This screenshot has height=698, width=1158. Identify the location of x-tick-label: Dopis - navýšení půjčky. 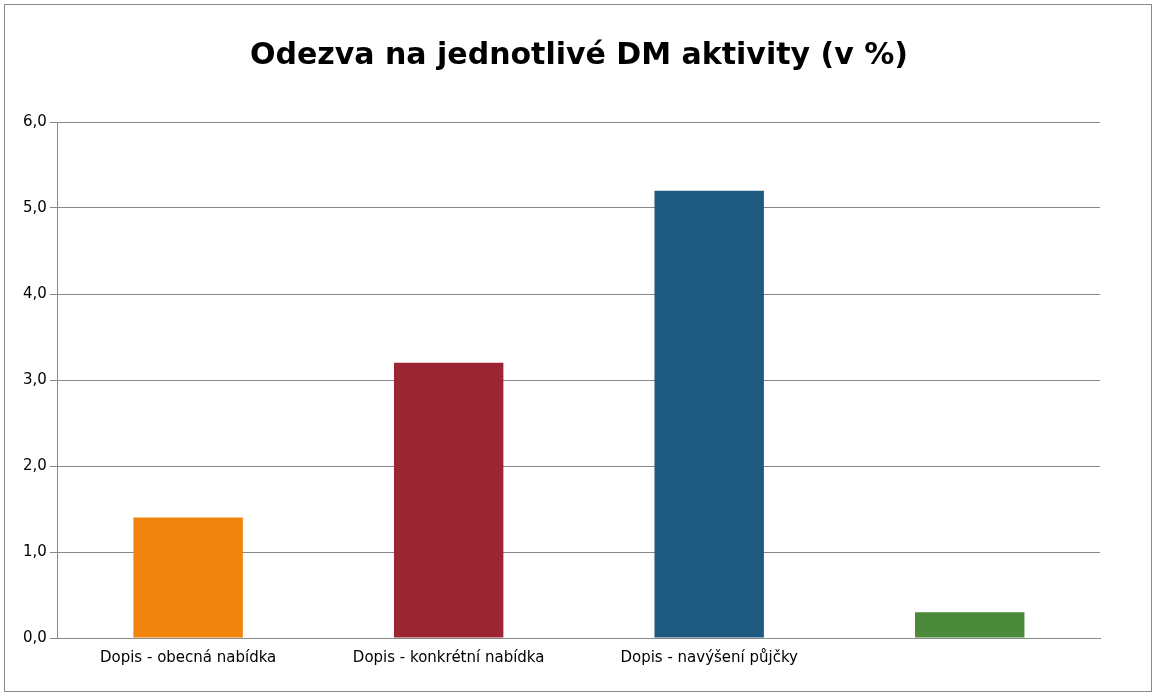
(709, 656).